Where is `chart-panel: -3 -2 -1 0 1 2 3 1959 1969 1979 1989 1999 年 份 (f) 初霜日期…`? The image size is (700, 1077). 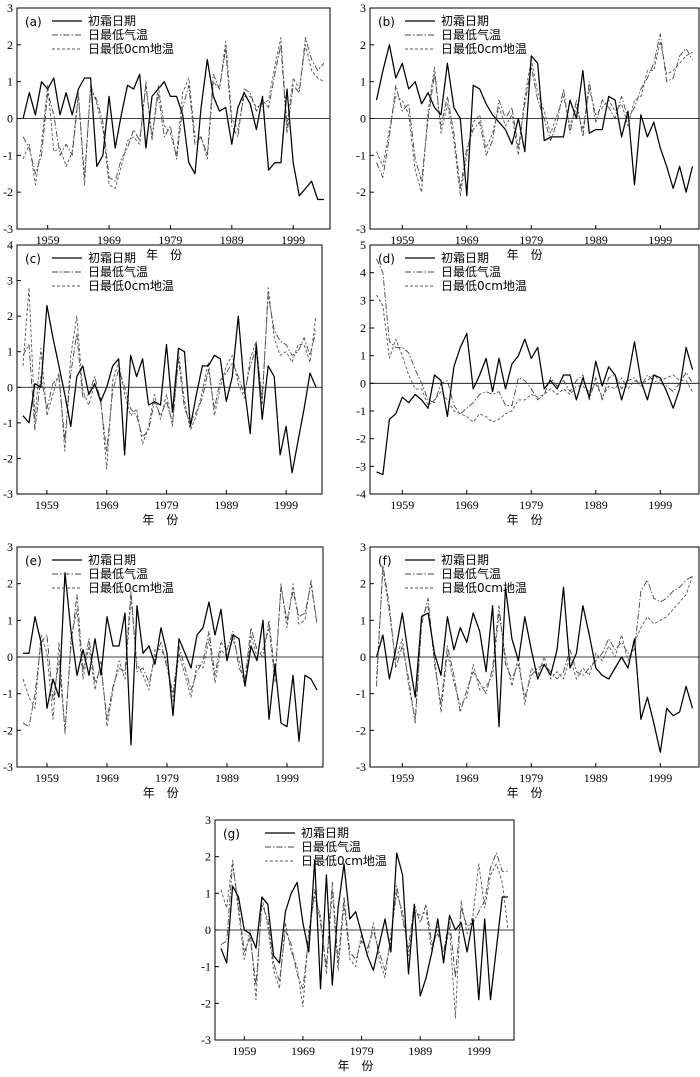 chart-panel: -3 -2 -1 0 1 2 3 1959 1969 1979 1989 1999 年 份 (f) 初霜日期… is located at coordinates (528, 670).